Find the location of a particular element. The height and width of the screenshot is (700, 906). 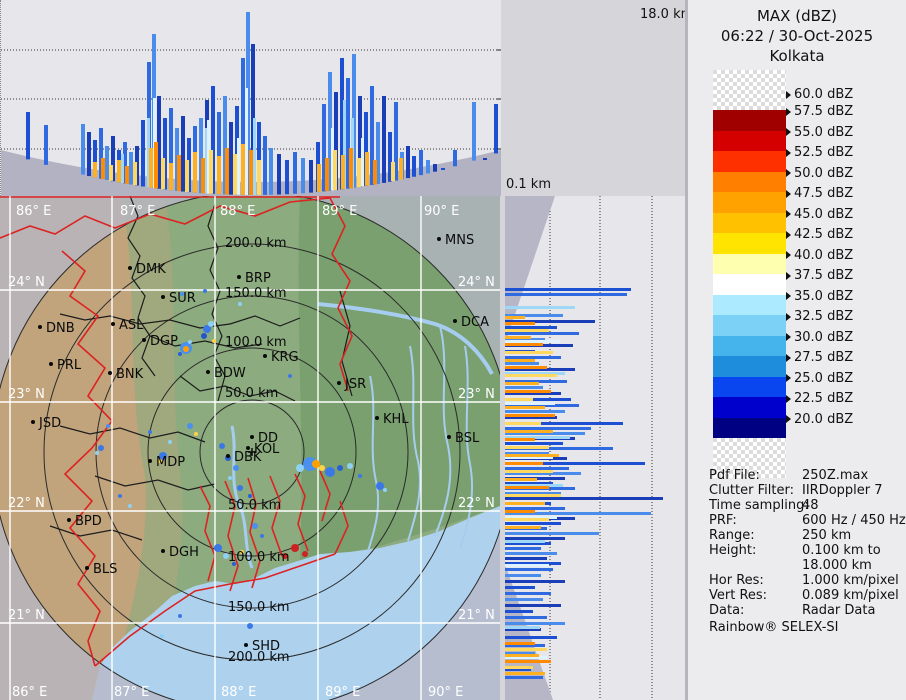

city-label: DGH is located at coordinates (184, 552).